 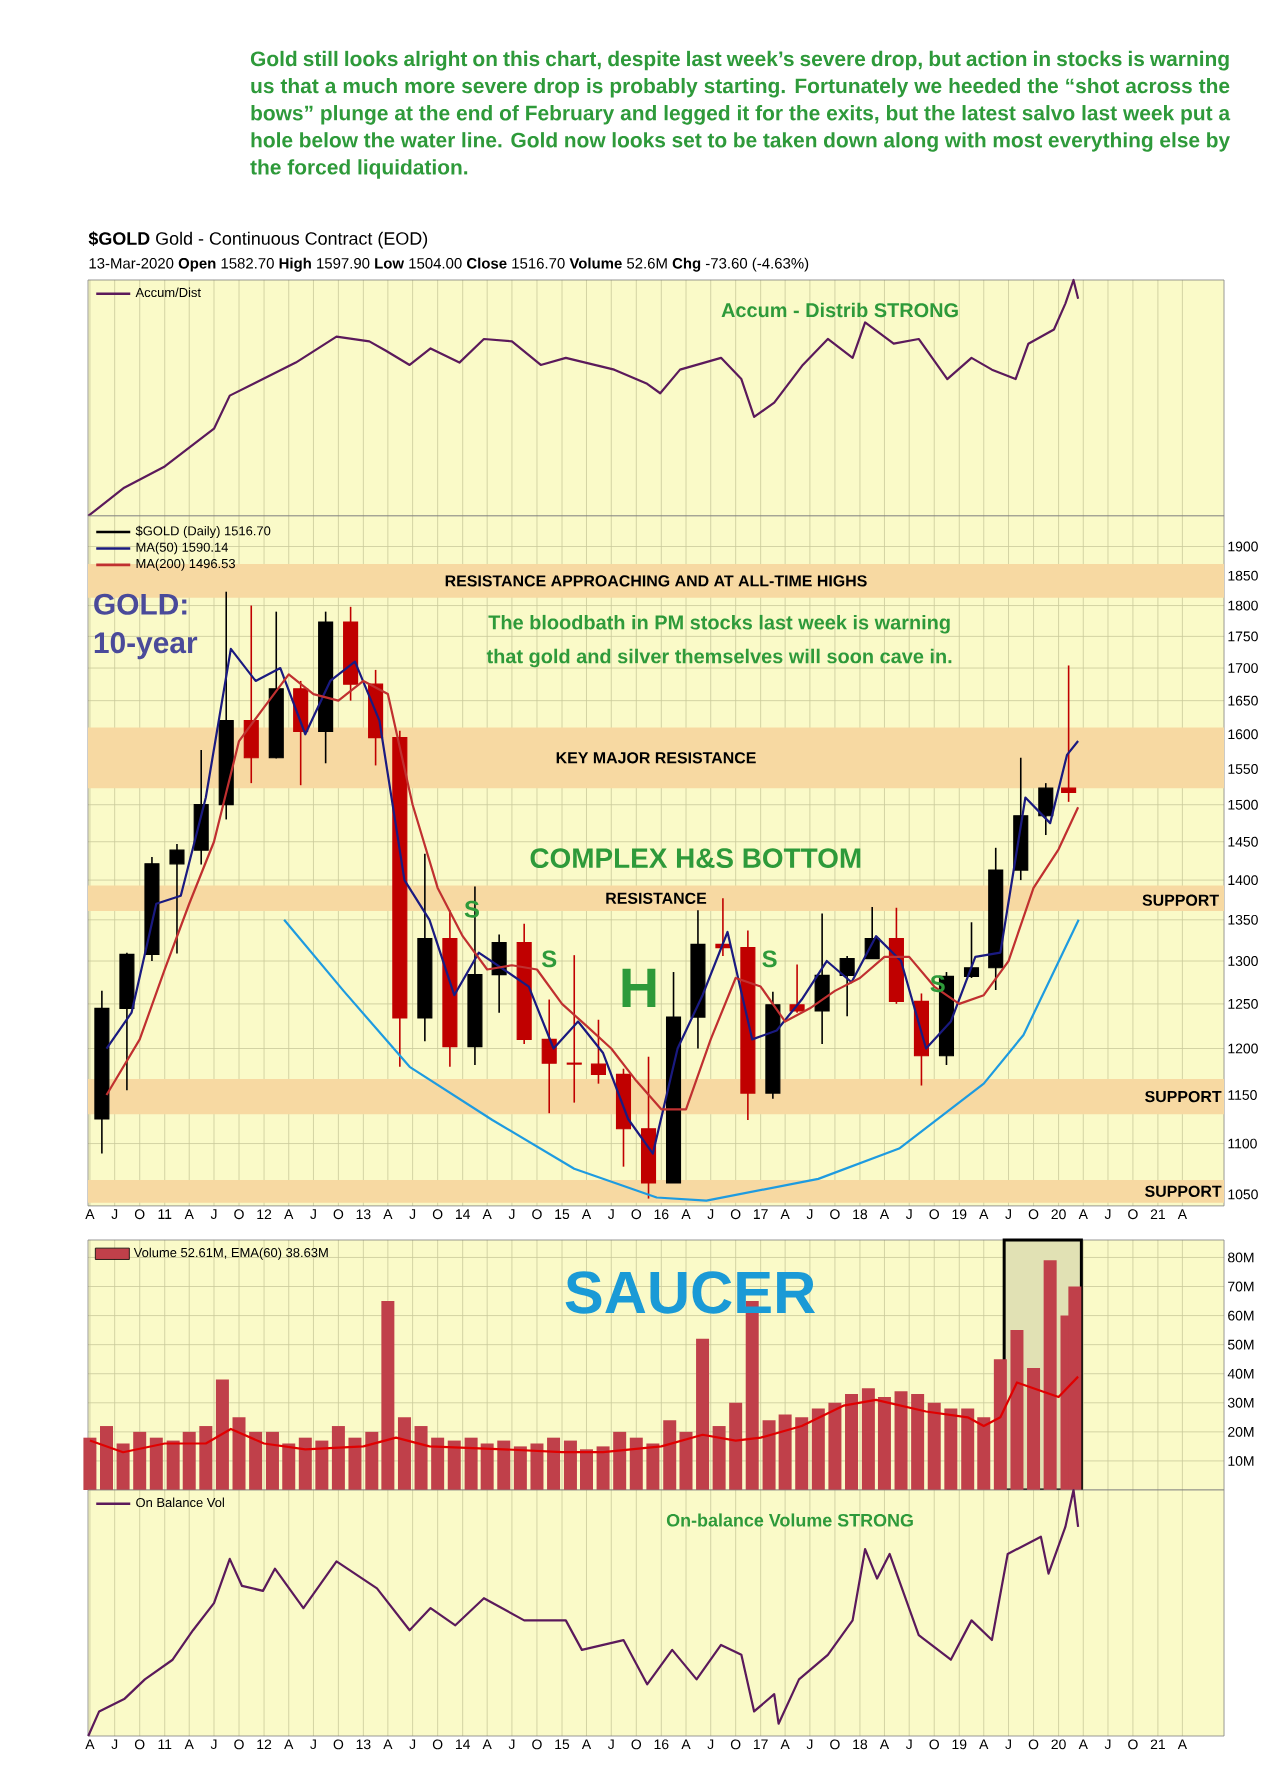 What do you see at coordinates (690, 1292) in the screenshot?
I see `annotation: SAUCER` at bounding box center [690, 1292].